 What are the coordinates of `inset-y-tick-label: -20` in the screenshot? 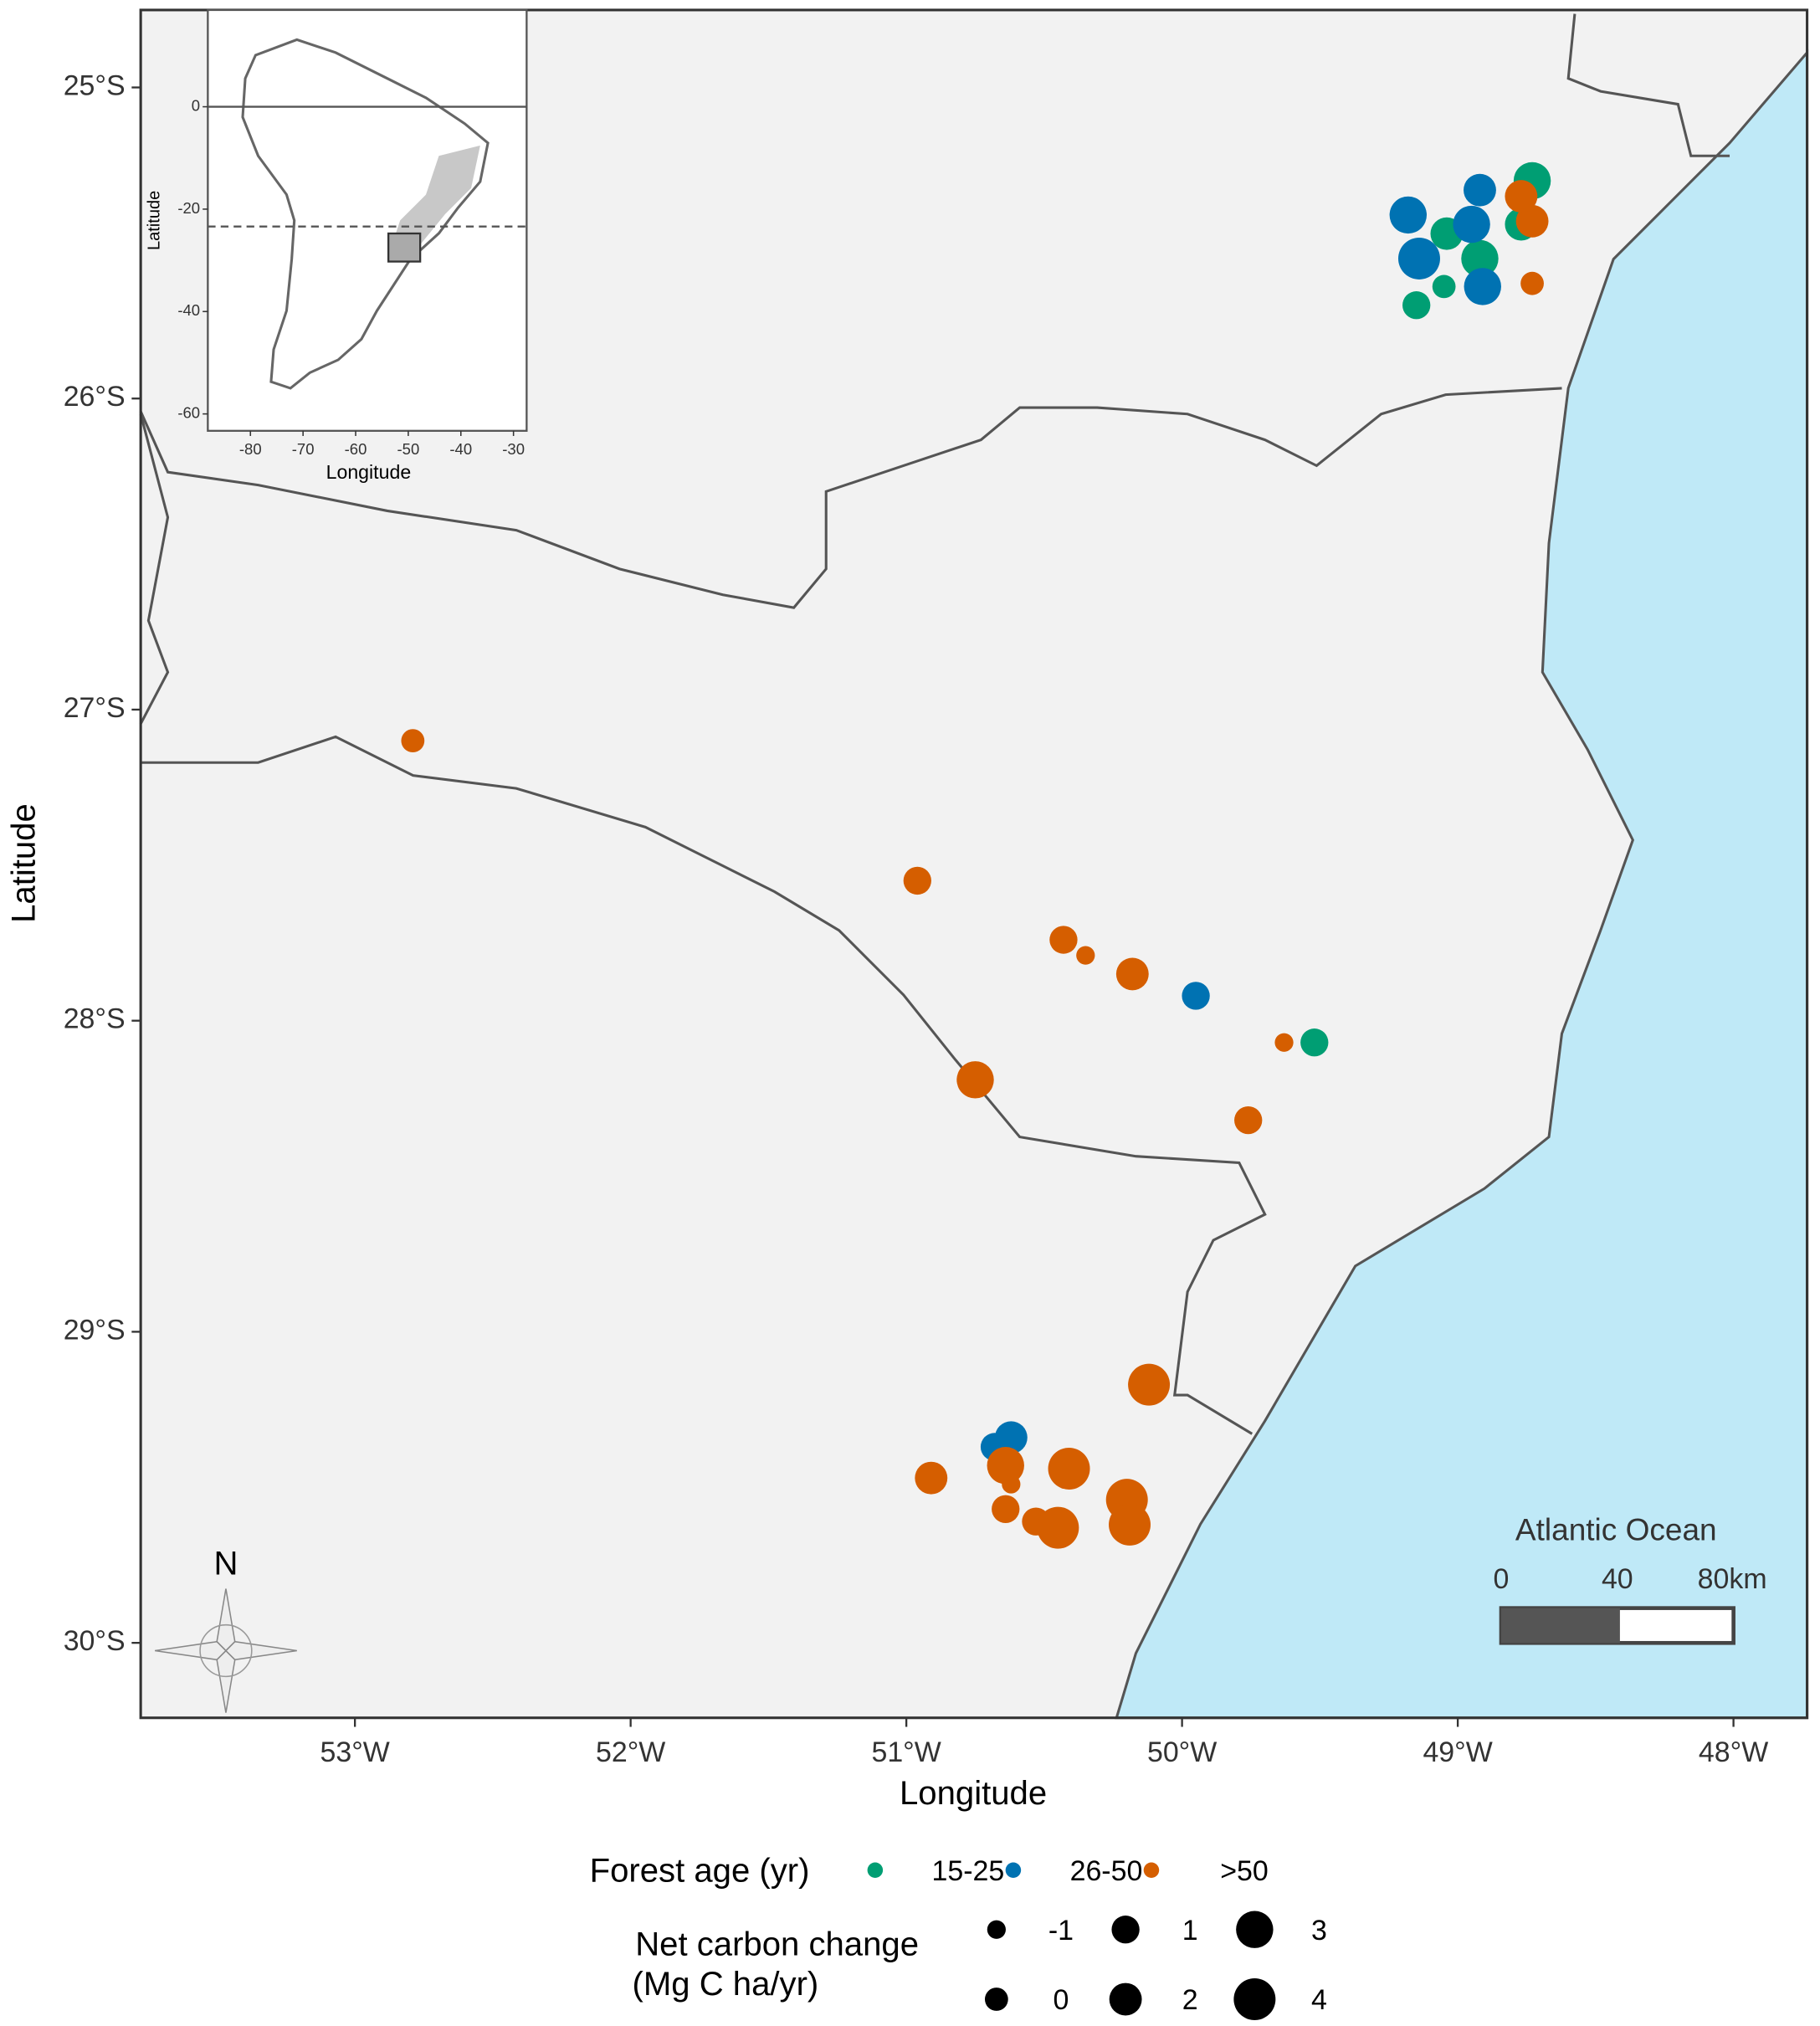 It's located at (188, 208).